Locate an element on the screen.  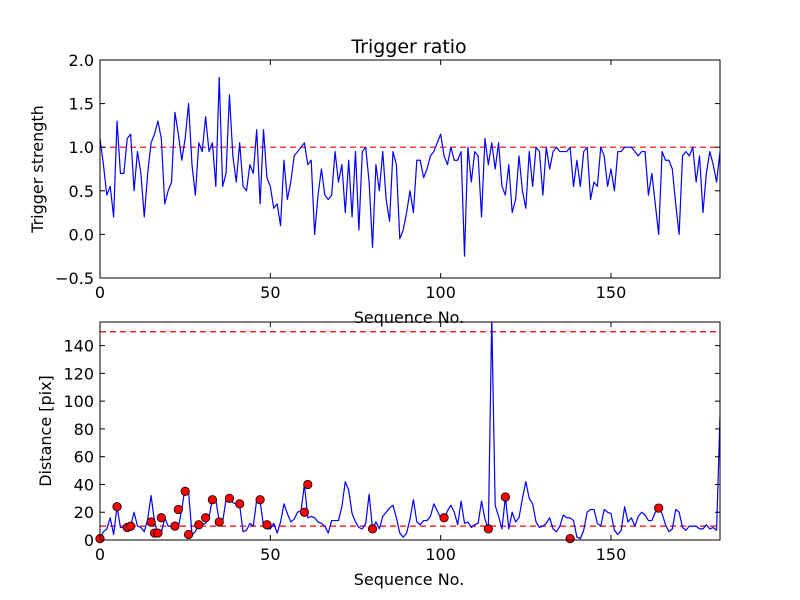
y-tick-label: −0.5 is located at coordinates (74, 278).